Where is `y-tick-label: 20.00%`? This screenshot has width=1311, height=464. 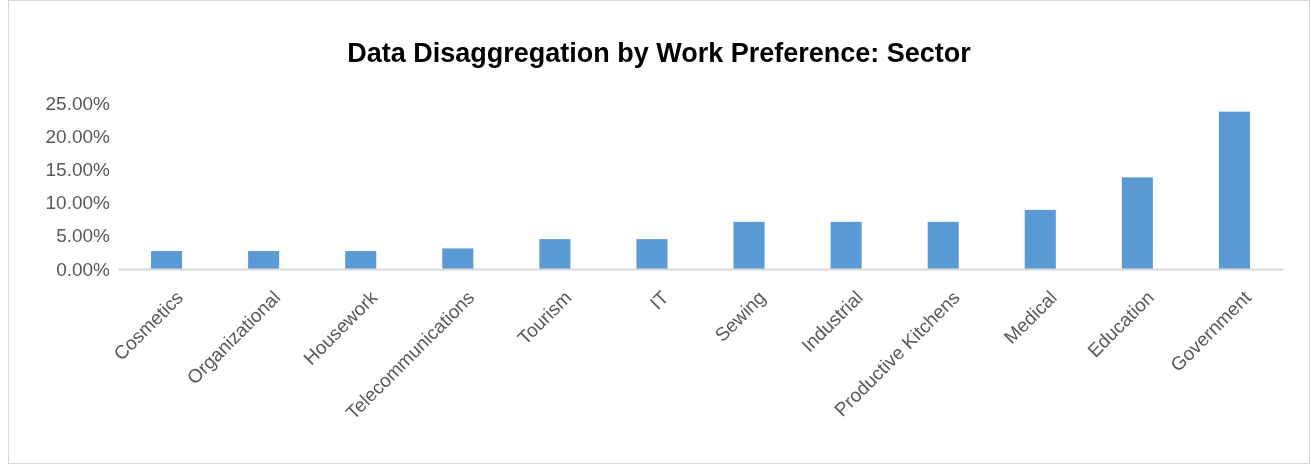
y-tick-label: 20.00% is located at coordinates (78, 136).